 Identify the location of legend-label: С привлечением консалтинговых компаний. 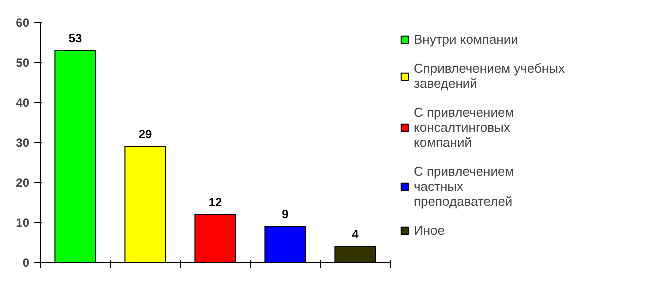
(464, 127).